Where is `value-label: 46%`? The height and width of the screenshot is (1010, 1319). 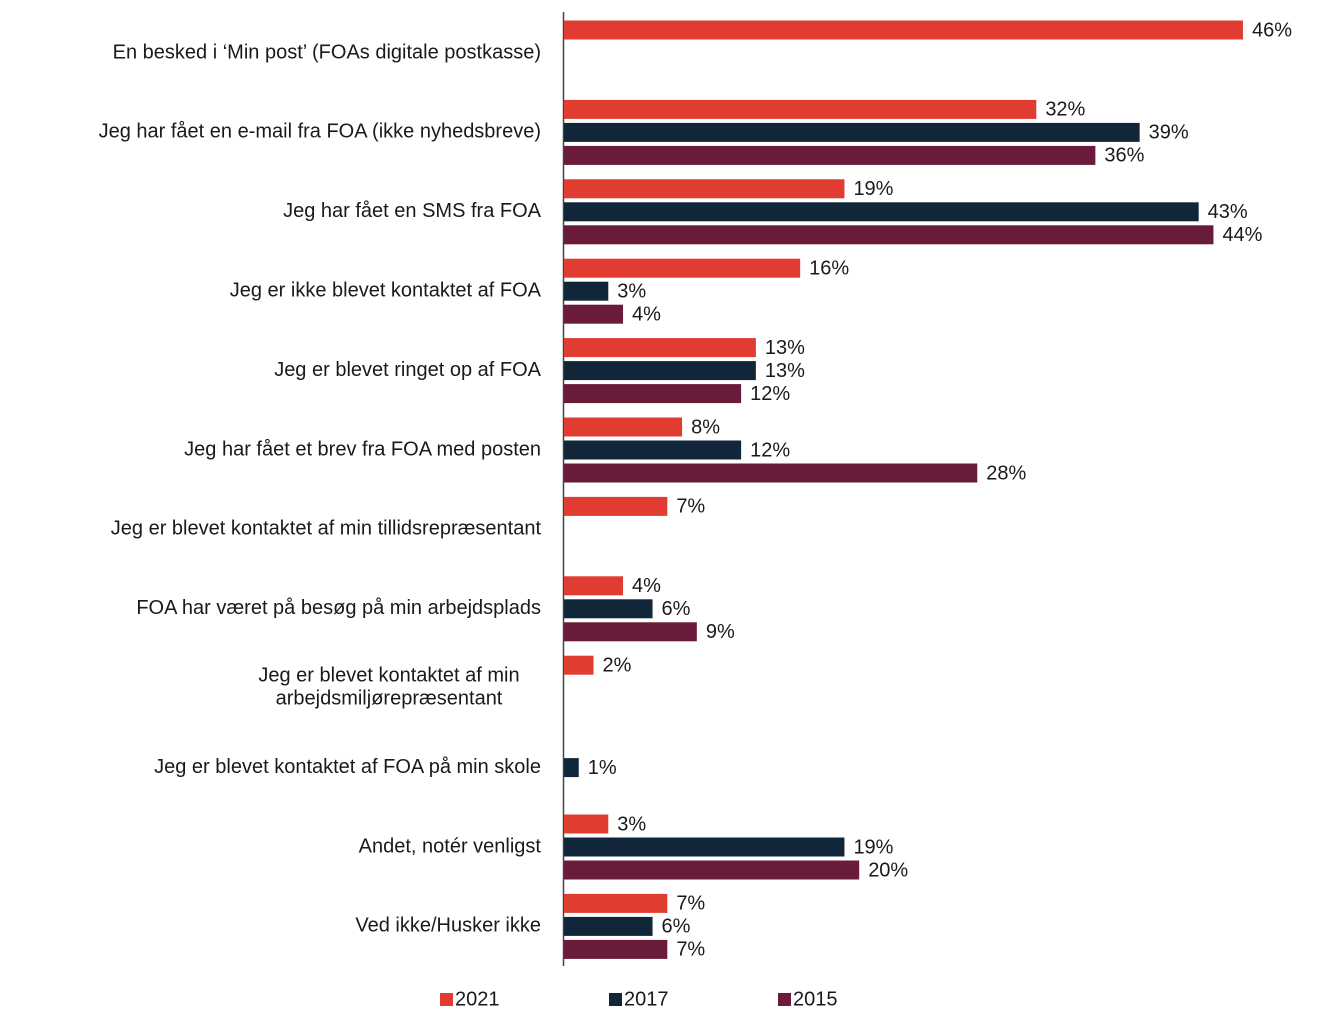
value-label: 46% is located at coordinates (1272, 30).